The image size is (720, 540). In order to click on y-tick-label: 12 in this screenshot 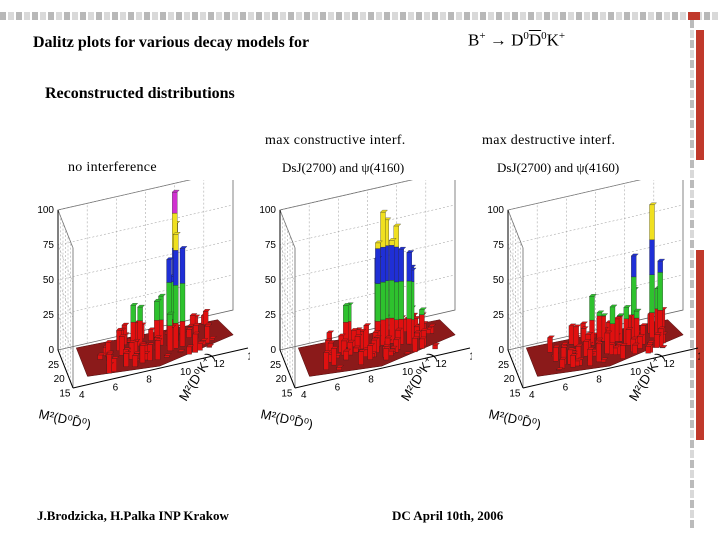, I will do `click(442, 364)`.